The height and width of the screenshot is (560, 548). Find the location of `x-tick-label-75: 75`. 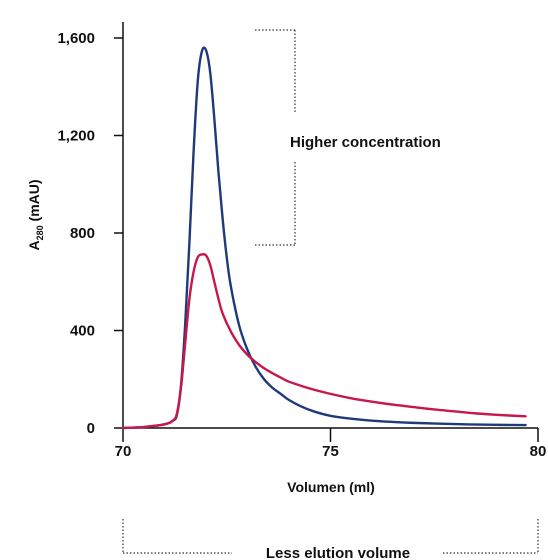

x-tick-label-75: 75 is located at coordinates (330, 451).